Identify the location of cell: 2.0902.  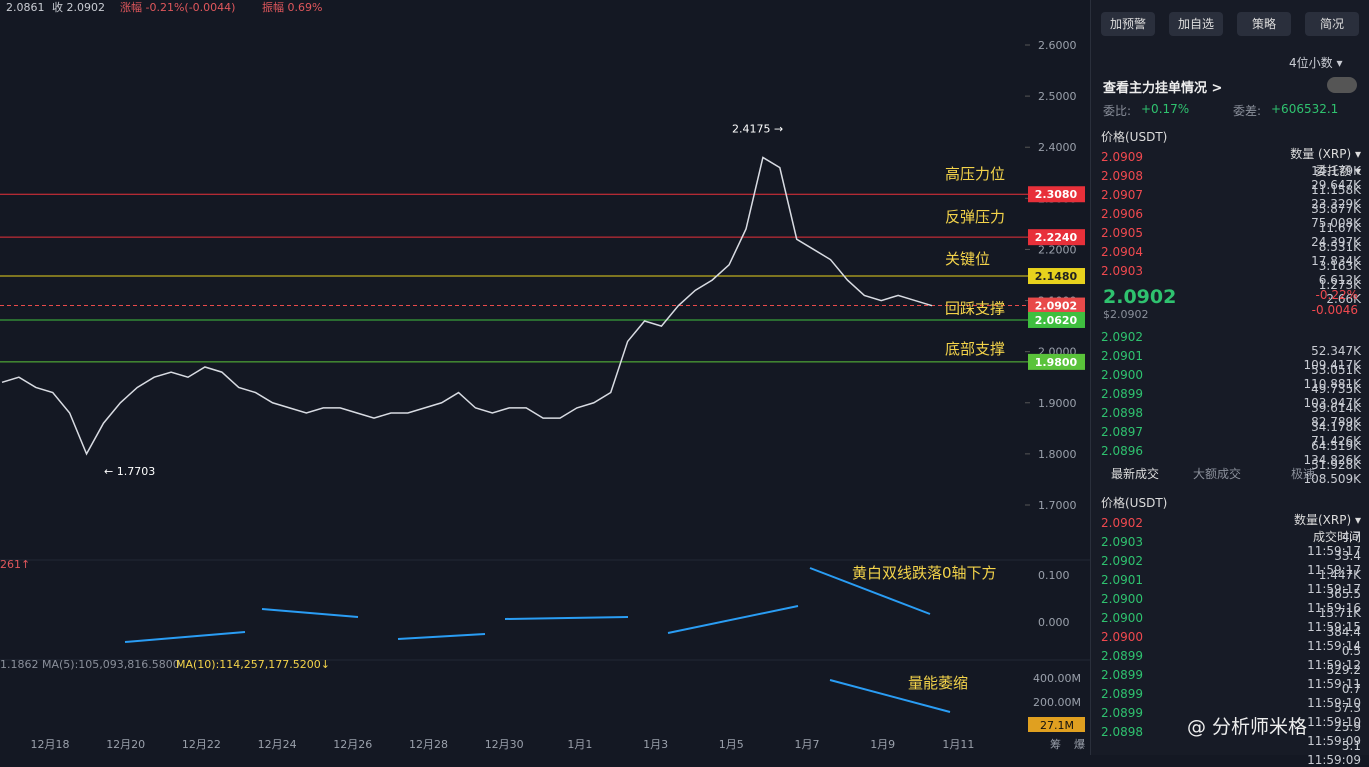
(1122, 523).